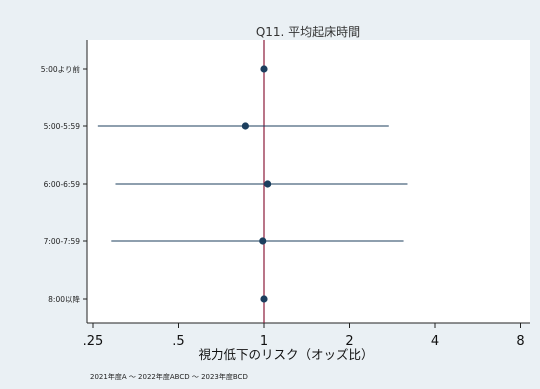  I want to click on x-tick-label: 2, so click(349, 341).